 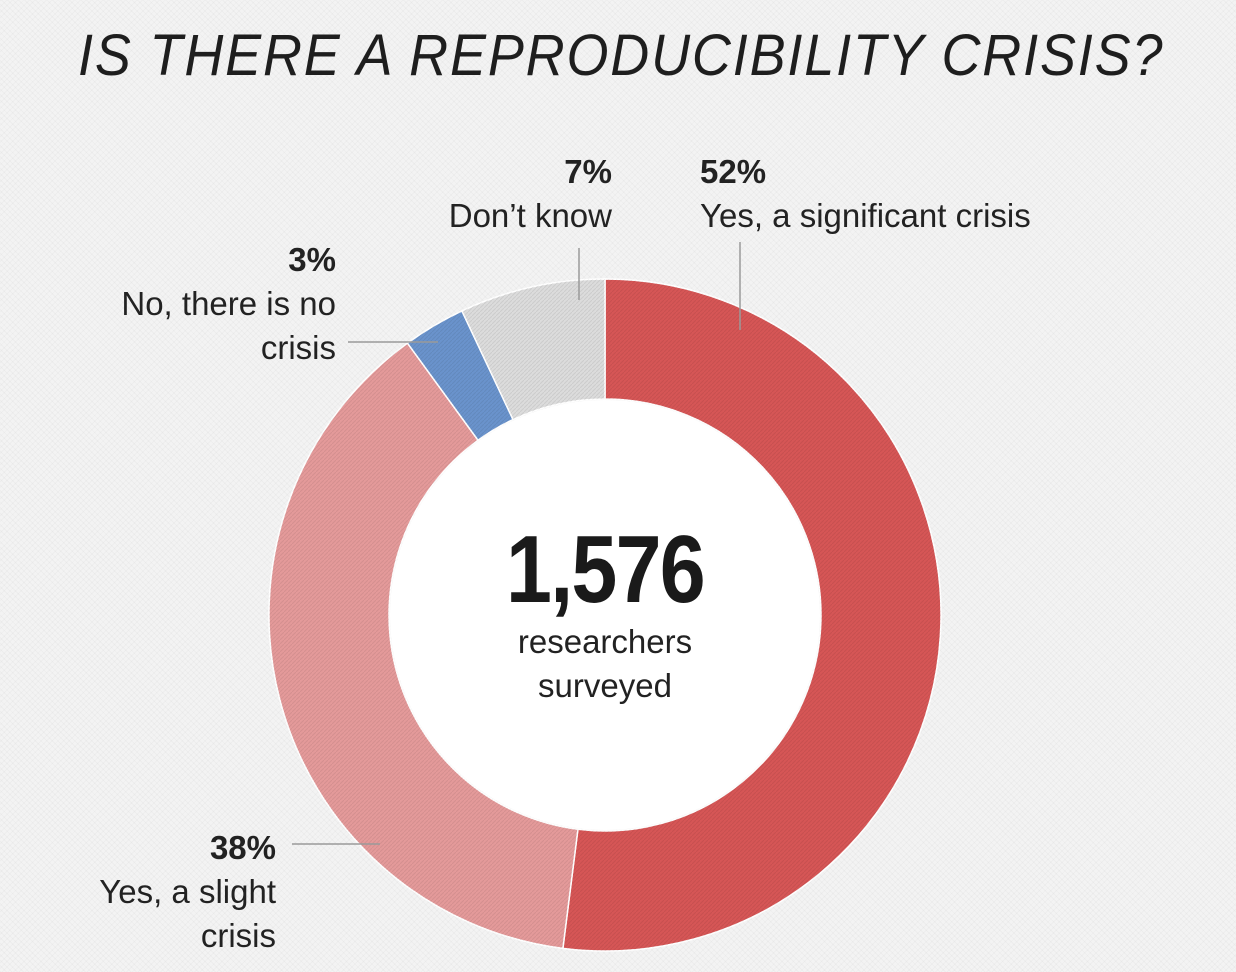 I want to click on slice-texture-dontknow, so click(x=533, y=349).